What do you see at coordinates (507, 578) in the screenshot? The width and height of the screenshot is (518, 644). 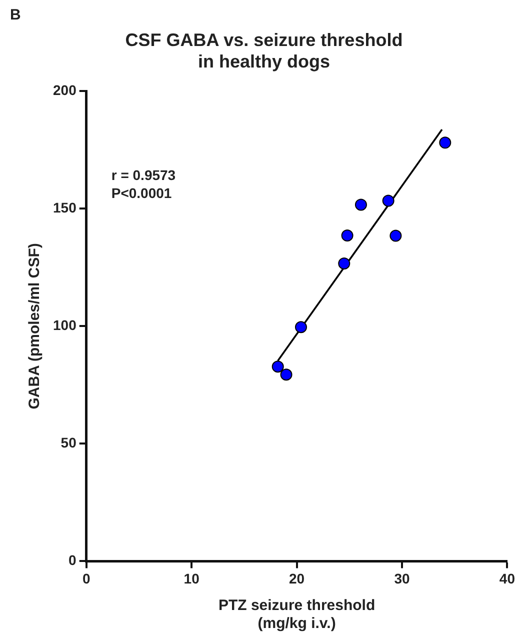 I see `x-tick-label: 40` at bounding box center [507, 578].